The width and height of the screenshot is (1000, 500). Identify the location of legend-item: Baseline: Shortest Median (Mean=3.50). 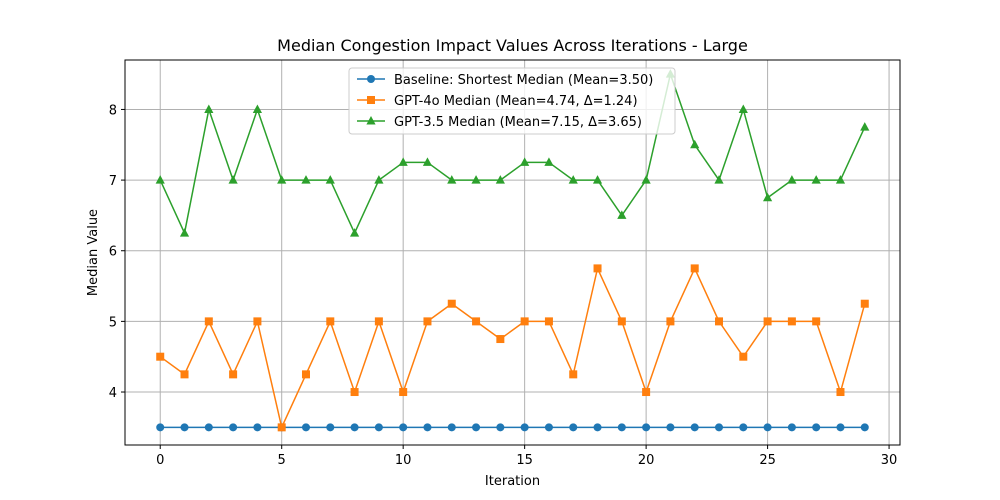
(505, 80).